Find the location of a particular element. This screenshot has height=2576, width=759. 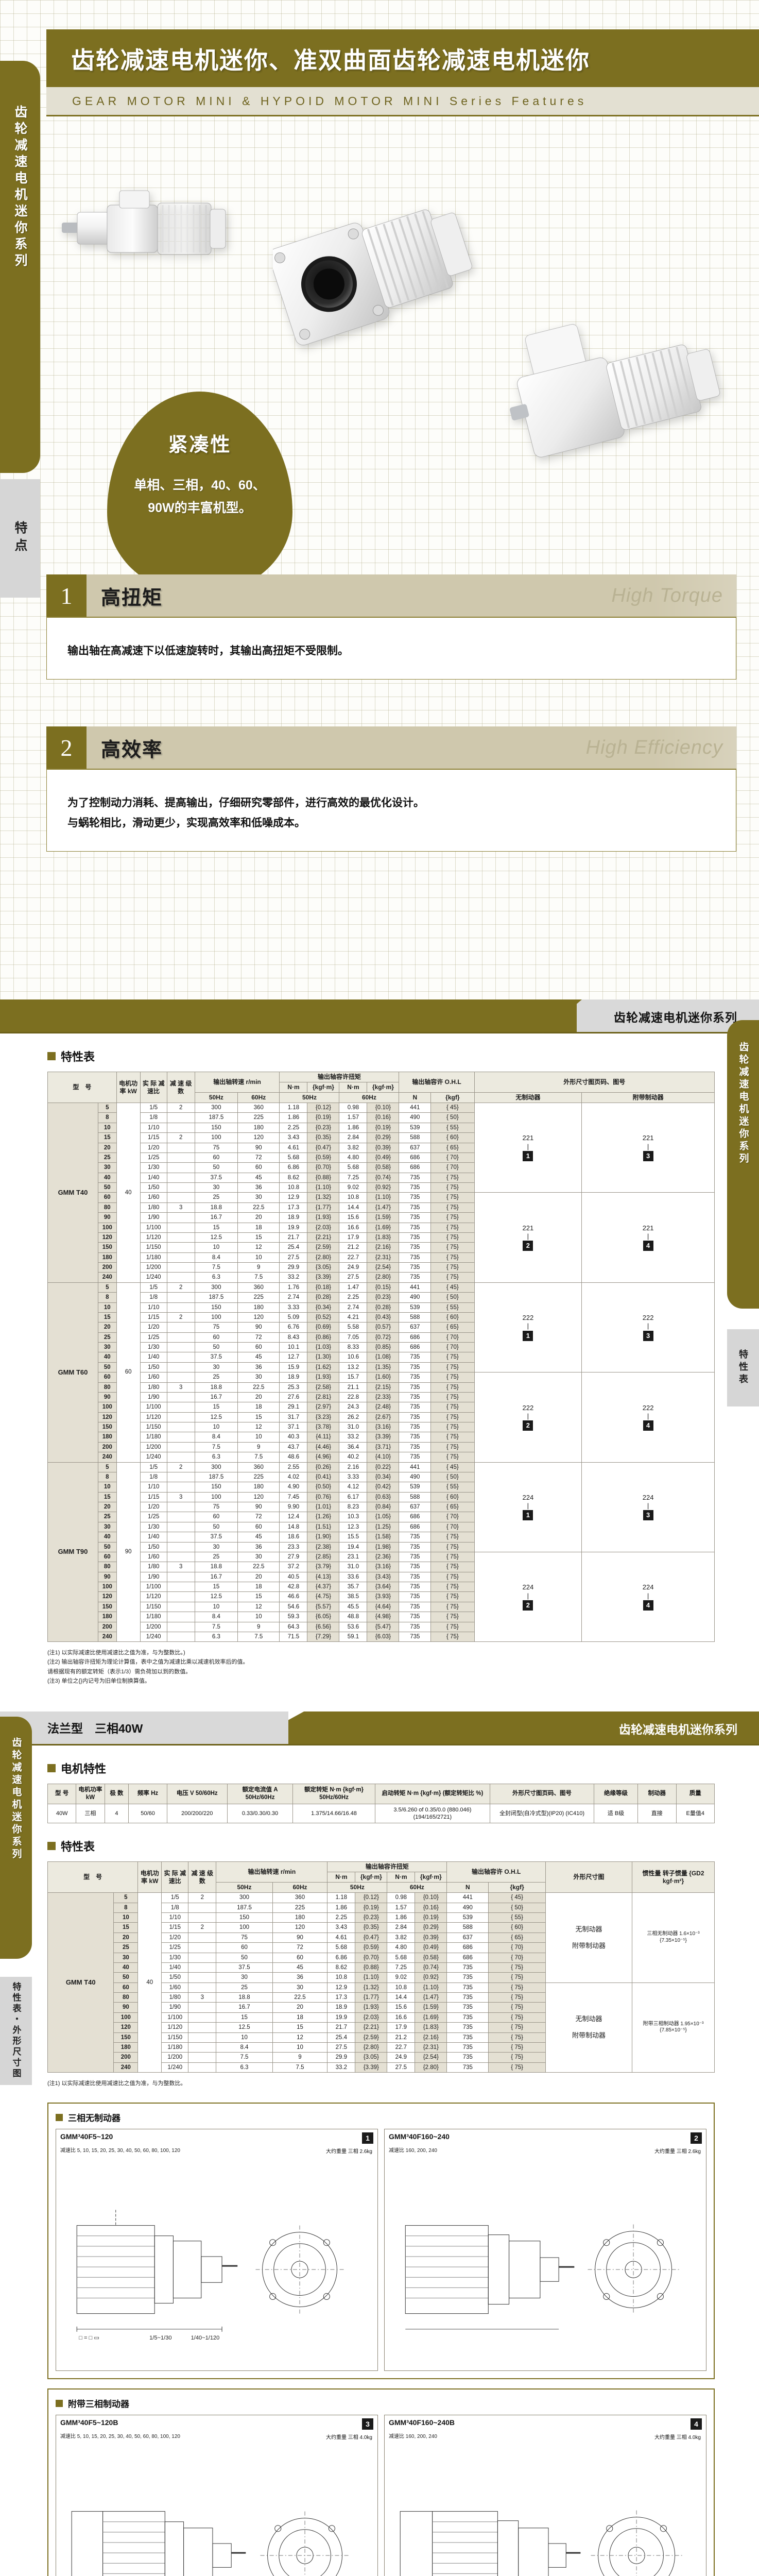

sidebar-tab-series-right: 齿轮减速电机迷你系列 is located at coordinates (743, 1164).